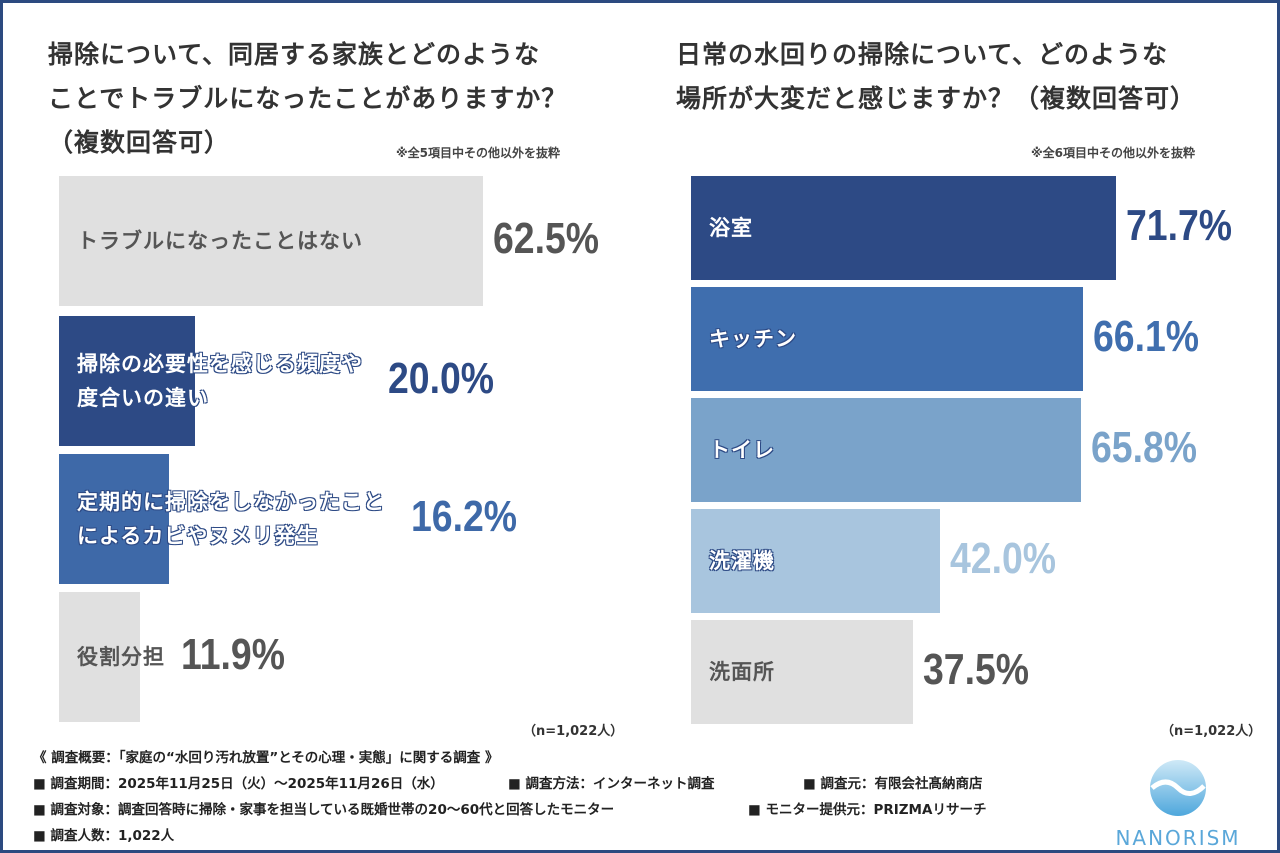 The image size is (1280, 853). Describe the element at coordinates (266, 758) in the screenshot. I see `footer-heading: 《 調査概要：「家庭の“水回り汚れ放置”とその心理・実態」に関する調査 》` at that location.